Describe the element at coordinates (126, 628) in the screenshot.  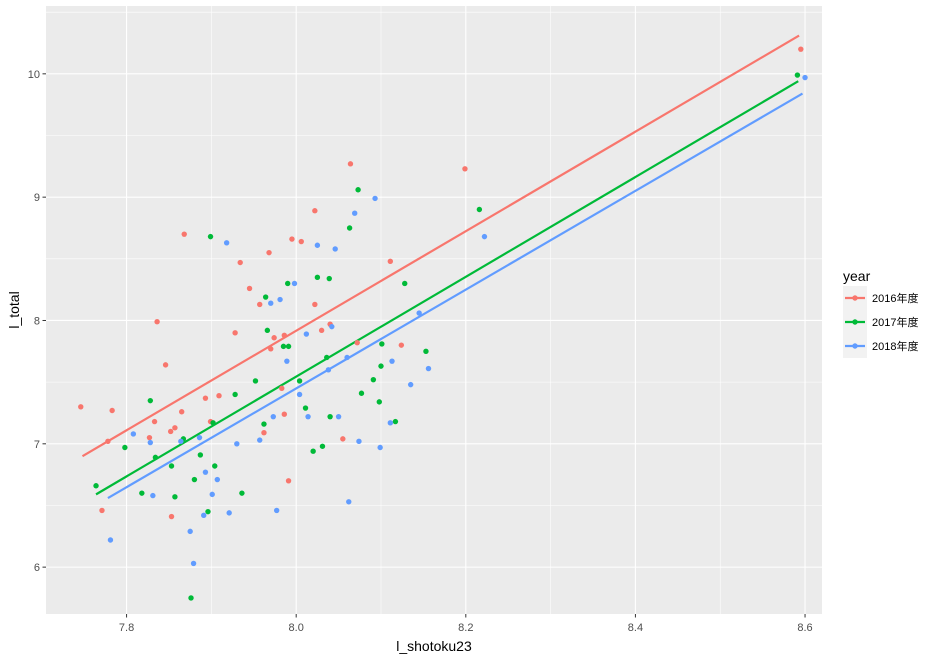
I see `x-tick-label: 7.8` at that location.